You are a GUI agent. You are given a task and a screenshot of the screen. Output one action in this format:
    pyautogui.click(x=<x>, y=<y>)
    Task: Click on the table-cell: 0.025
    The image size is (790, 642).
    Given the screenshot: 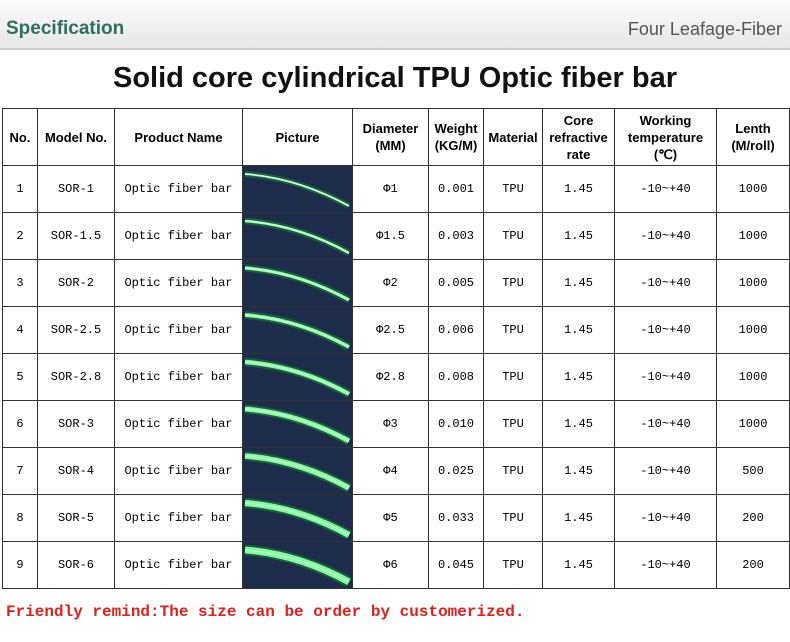 What is the action you would take?
    pyautogui.click(x=456, y=471)
    